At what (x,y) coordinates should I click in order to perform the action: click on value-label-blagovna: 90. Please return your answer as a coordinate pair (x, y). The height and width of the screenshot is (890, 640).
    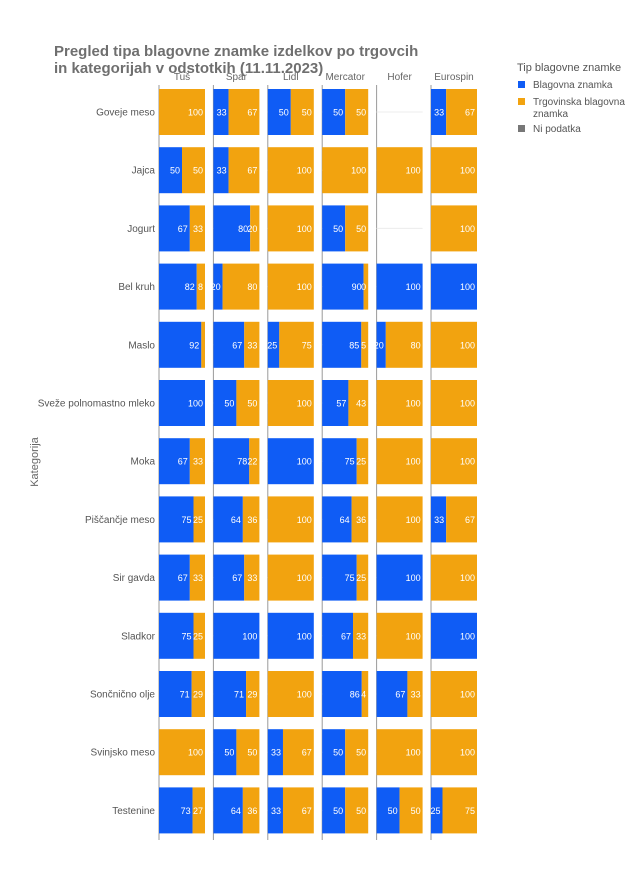
    Looking at the image, I should click on (357, 287).